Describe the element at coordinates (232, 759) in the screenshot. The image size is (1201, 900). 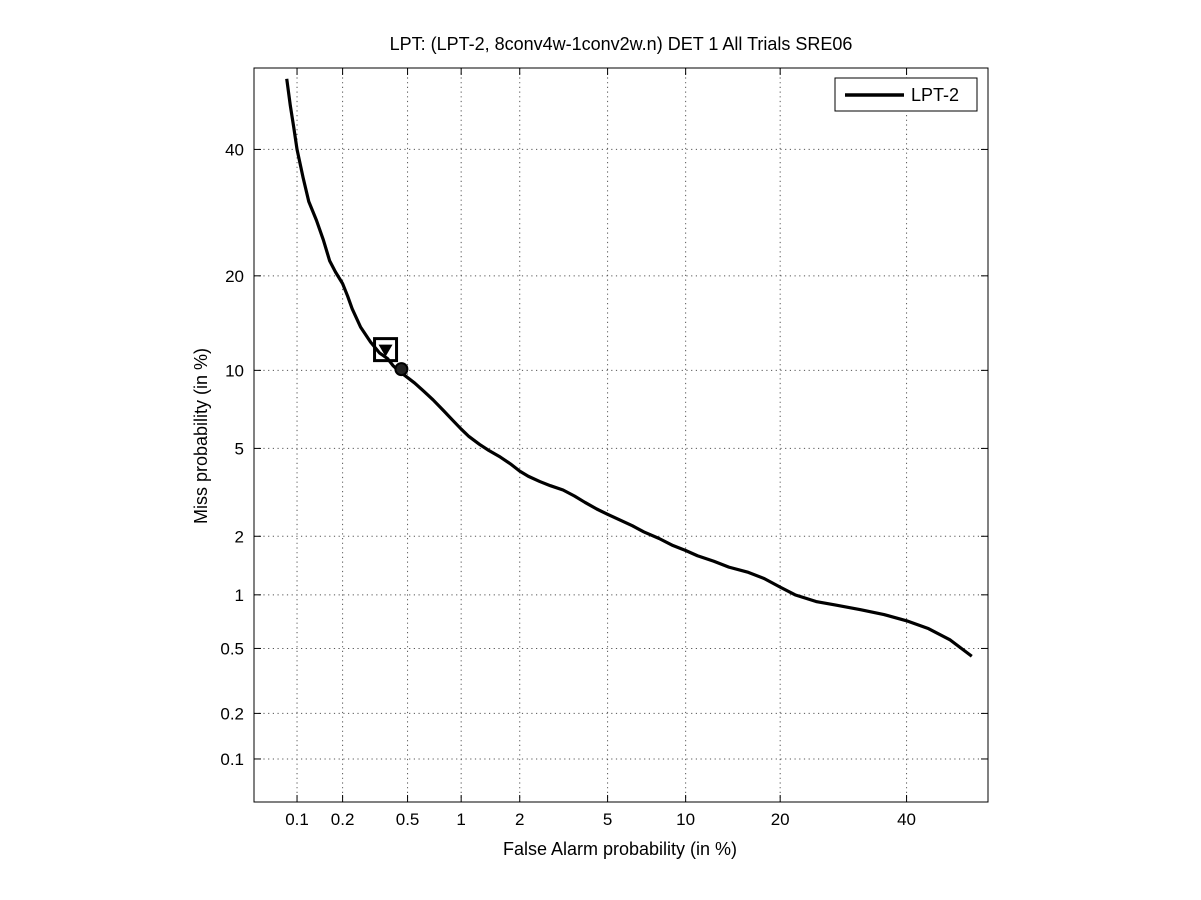
I see `y-tick-label: 0.1` at that location.